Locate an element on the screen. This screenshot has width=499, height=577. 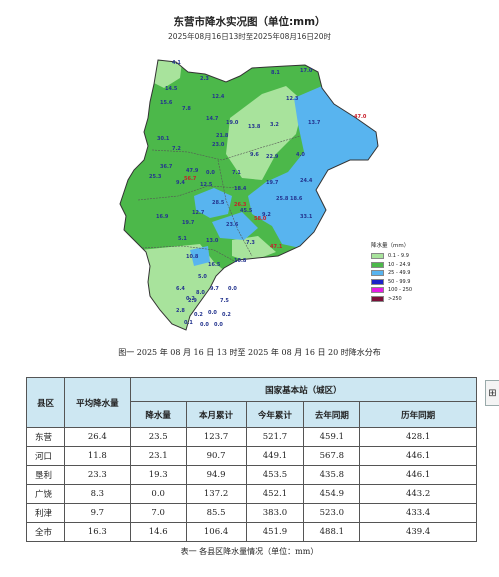
county-borders is located at coordinates (219, 199).